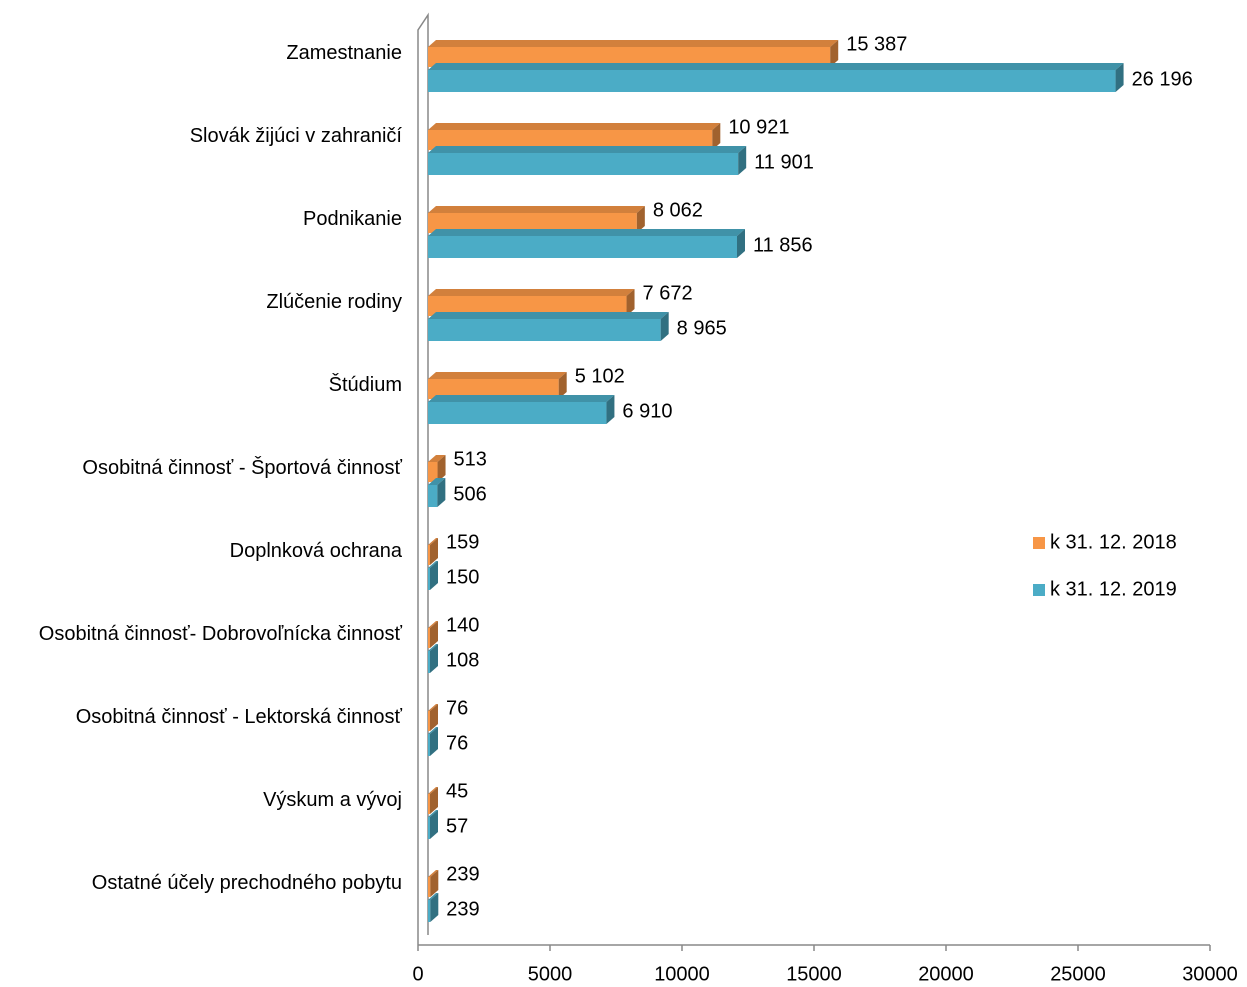 This screenshot has height=987, width=1247. I want to click on value-label: 108, so click(462, 660).